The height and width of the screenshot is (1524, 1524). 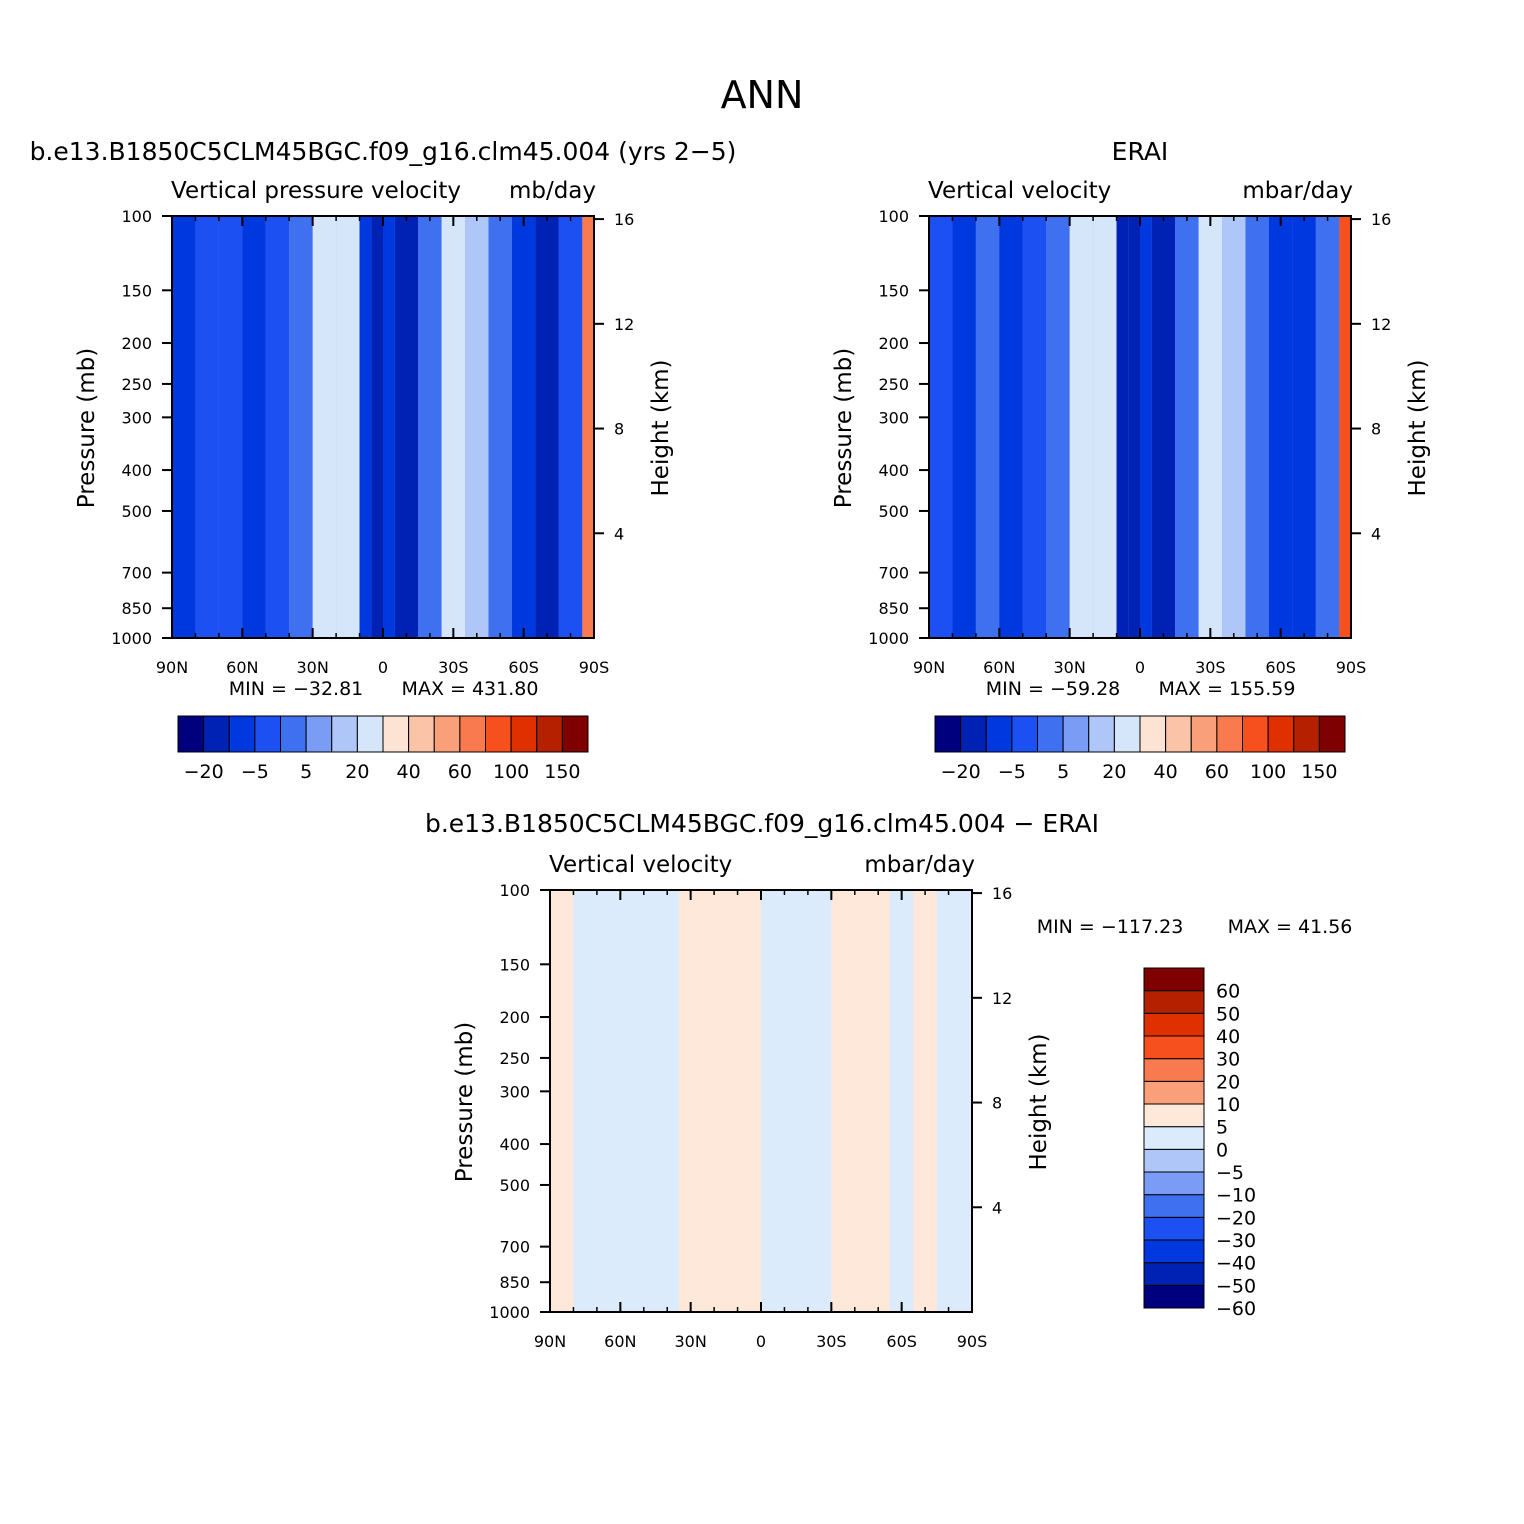 I want to click on erai-colorbar-label: 5, so click(x=1063, y=772).